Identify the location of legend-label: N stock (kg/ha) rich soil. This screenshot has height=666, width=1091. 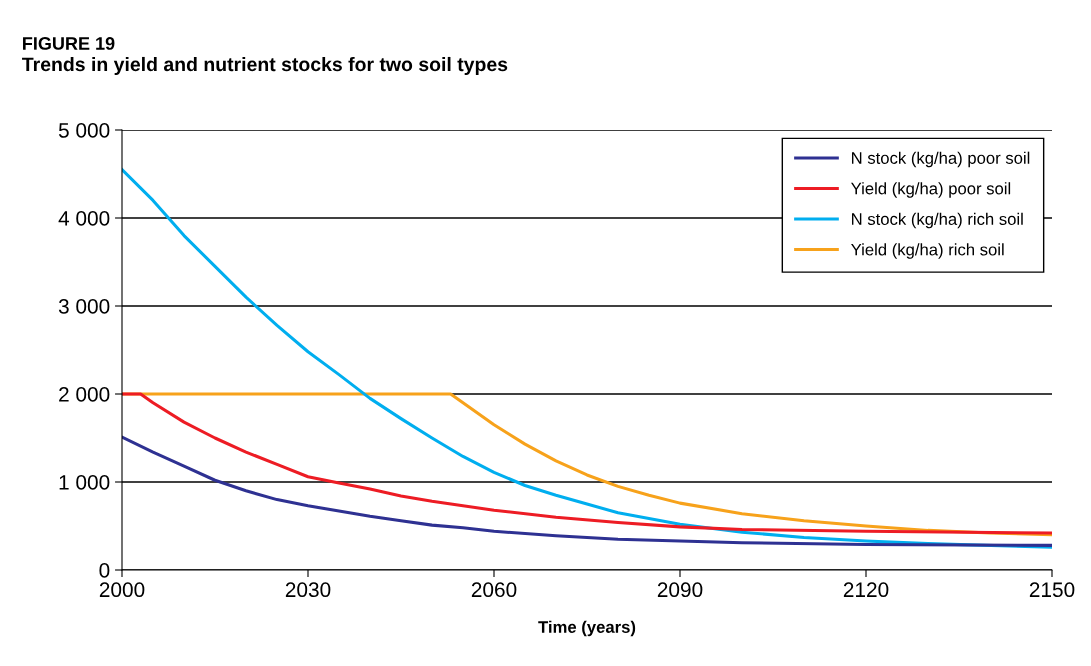
(937, 220).